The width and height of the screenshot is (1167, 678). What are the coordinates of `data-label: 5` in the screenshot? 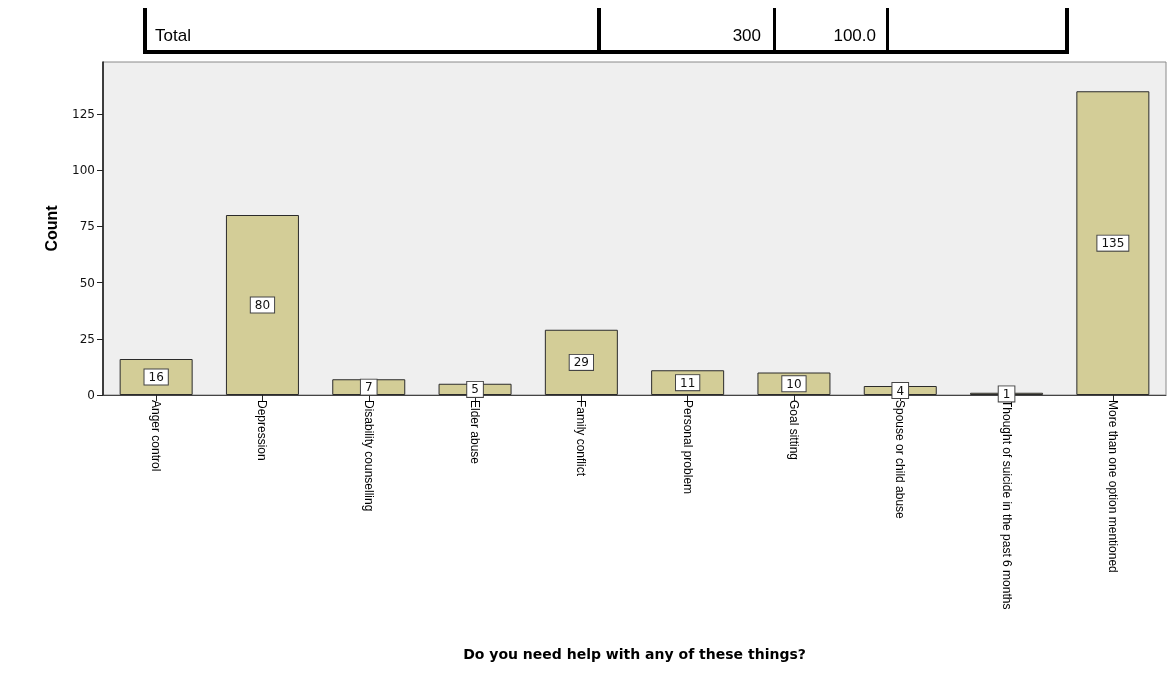 It's located at (475, 389).